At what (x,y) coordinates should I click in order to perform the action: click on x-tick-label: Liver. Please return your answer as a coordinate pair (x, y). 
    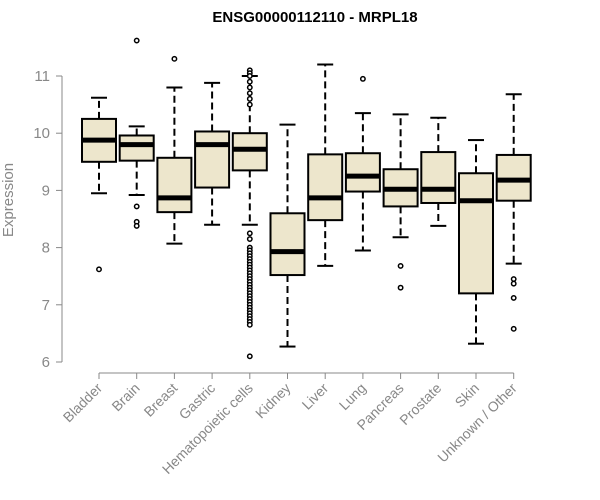
    Looking at the image, I should click on (315, 396).